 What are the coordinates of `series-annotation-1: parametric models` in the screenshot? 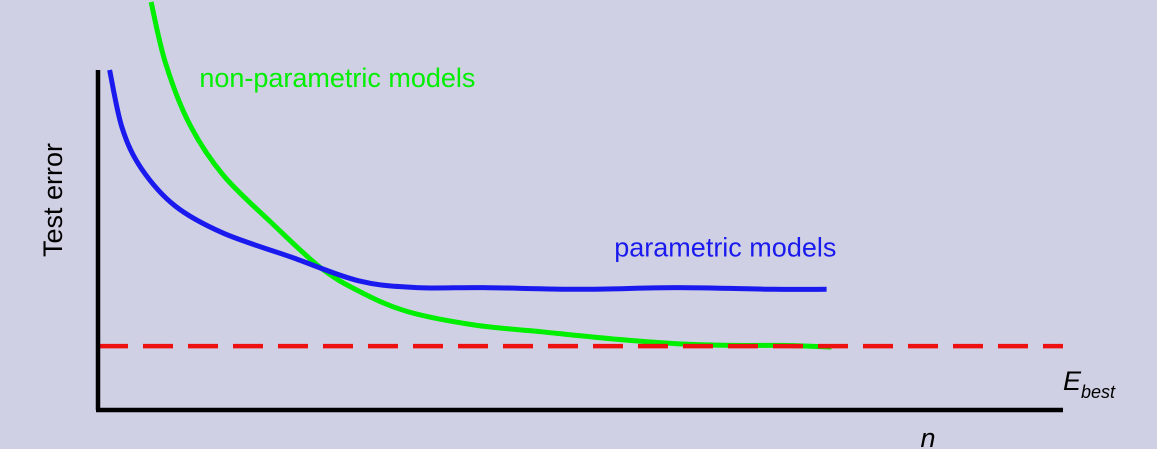 It's located at (725, 247).